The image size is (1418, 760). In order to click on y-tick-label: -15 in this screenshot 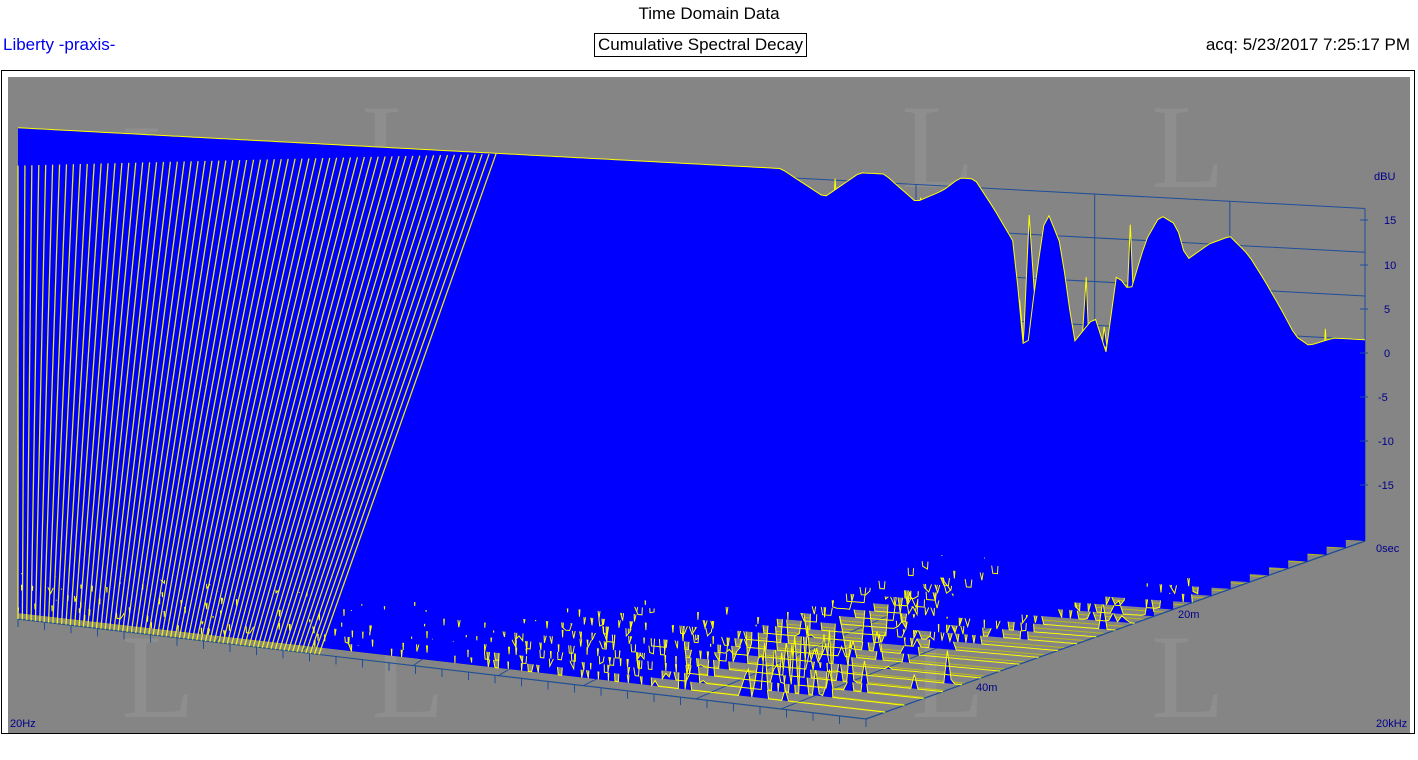, I will do `click(1386, 486)`.